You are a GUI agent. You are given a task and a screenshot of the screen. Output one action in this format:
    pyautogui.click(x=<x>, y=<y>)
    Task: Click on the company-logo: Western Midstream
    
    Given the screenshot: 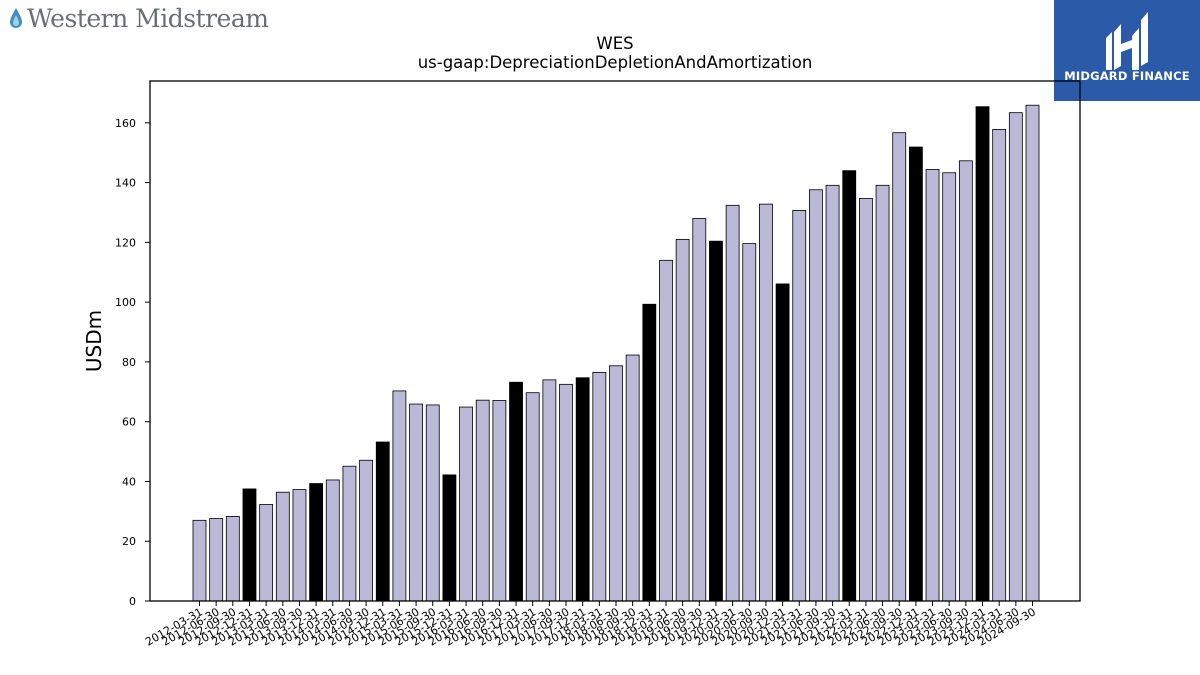 What is the action you would take?
    pyautogui.click(x=137, y=18)
    